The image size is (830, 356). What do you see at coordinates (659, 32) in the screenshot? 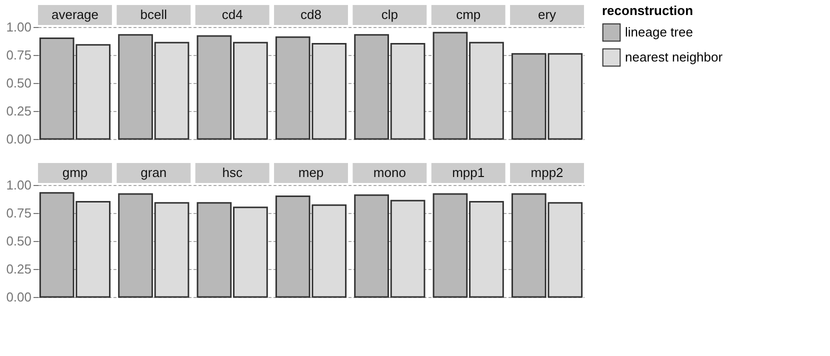
I see `legend-label: lineage tree` at bounding box center [659, 32].